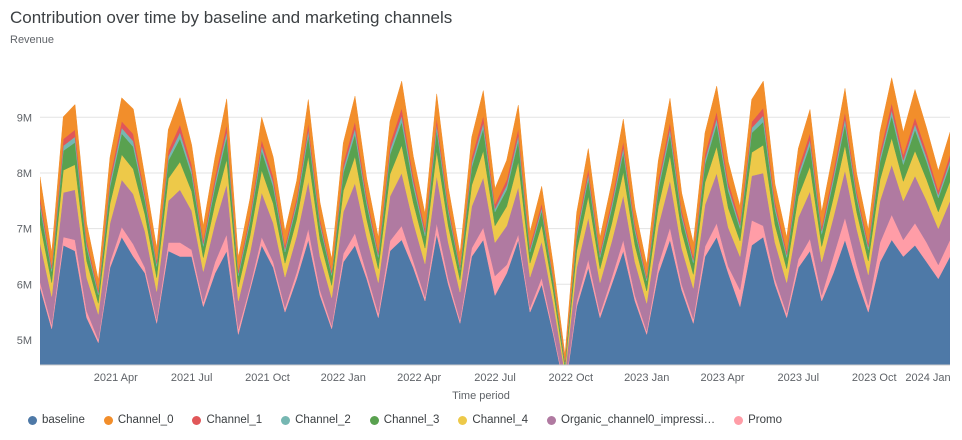 This screenshot has height=440, width=962. Describe the element at coordinates (411, 420) in the screenshot. I see `legend-label: Channel_3` at that location.